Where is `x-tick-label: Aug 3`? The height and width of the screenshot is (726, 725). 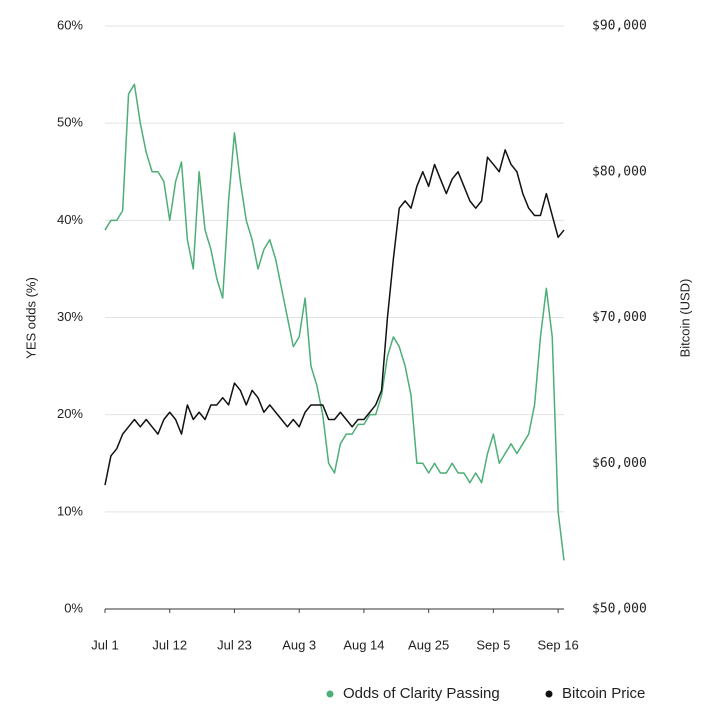 x-tick-label: Aug 3 is located at coordinates (299, 644).